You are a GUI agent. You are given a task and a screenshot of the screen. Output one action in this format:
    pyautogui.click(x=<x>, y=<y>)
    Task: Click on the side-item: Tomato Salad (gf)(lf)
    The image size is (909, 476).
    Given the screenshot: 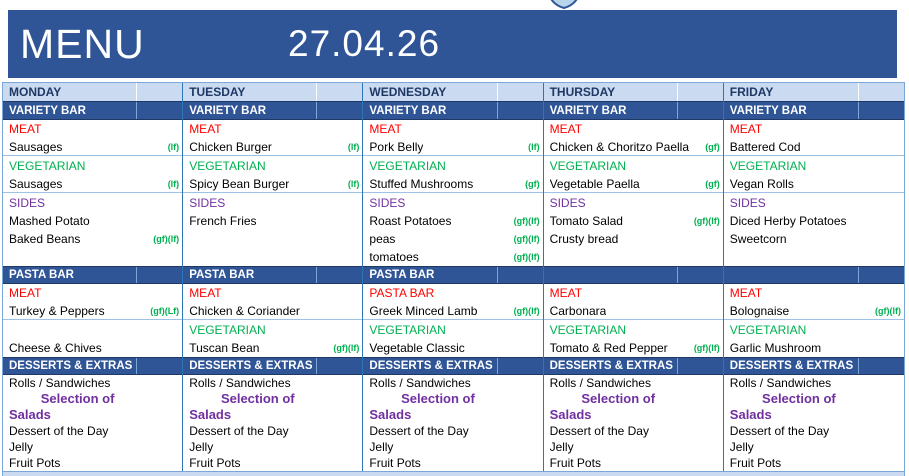 What is the action you would take?
    pyautogui.click(x=633, y=221)
    